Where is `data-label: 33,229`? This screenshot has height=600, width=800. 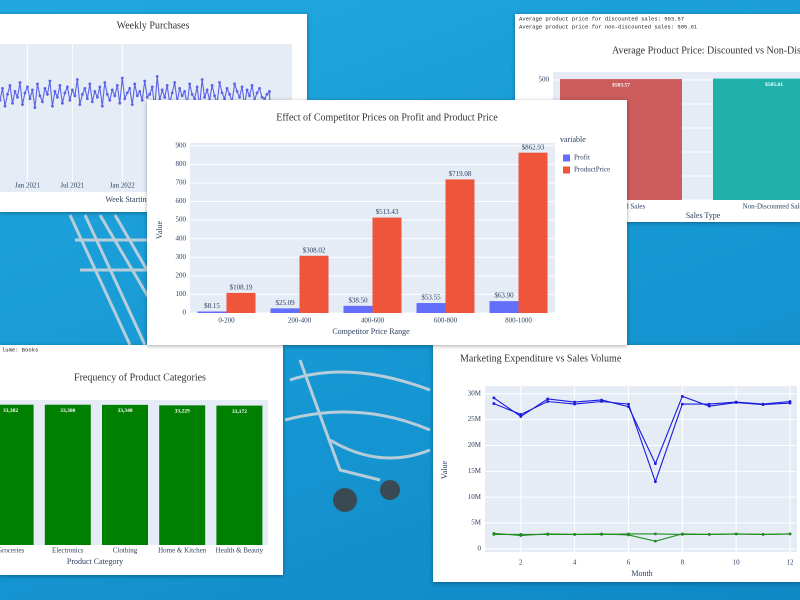
data-label: 33,229 is located at coordinates (182, 412).